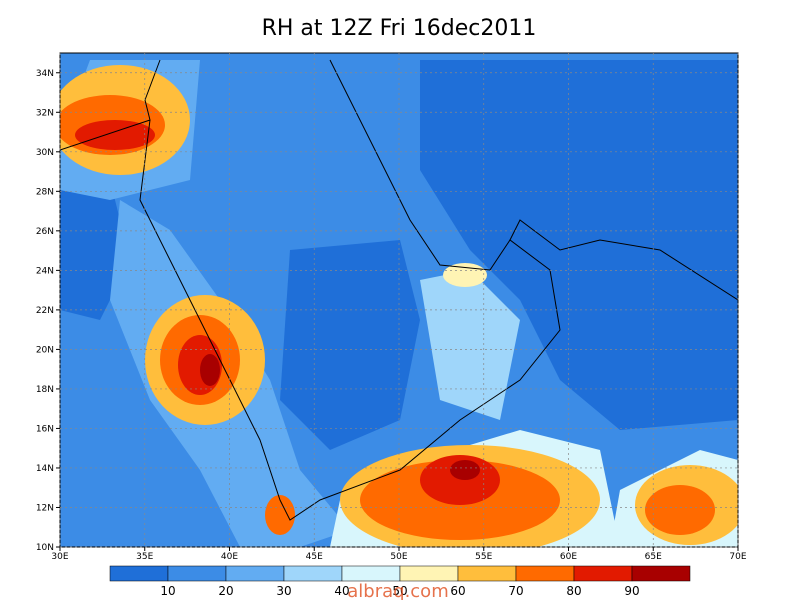  What do you see at coordinates (45, 390) in the screenshot?
I see `y-tick-label: 18N` at bounding box center [45, 390].